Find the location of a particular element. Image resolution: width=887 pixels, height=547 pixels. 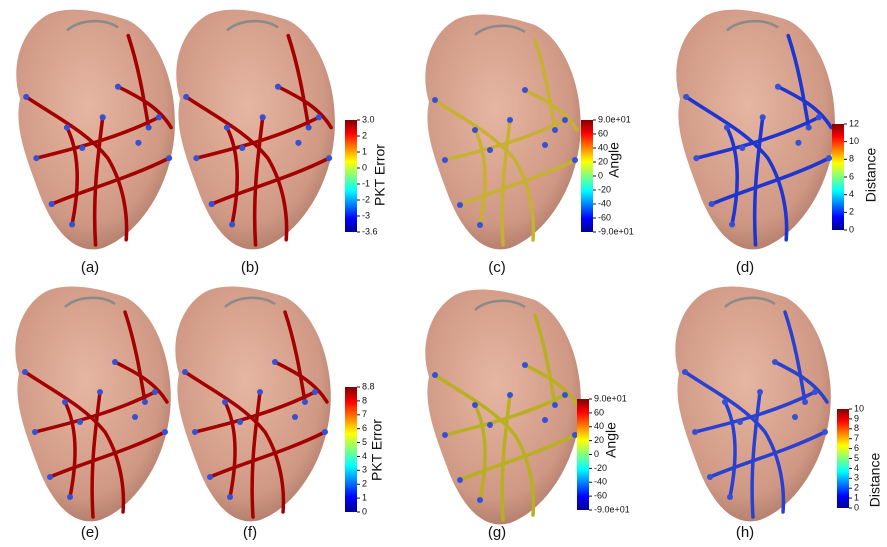

panel-label: (h) is located at coordinates (745, 532).